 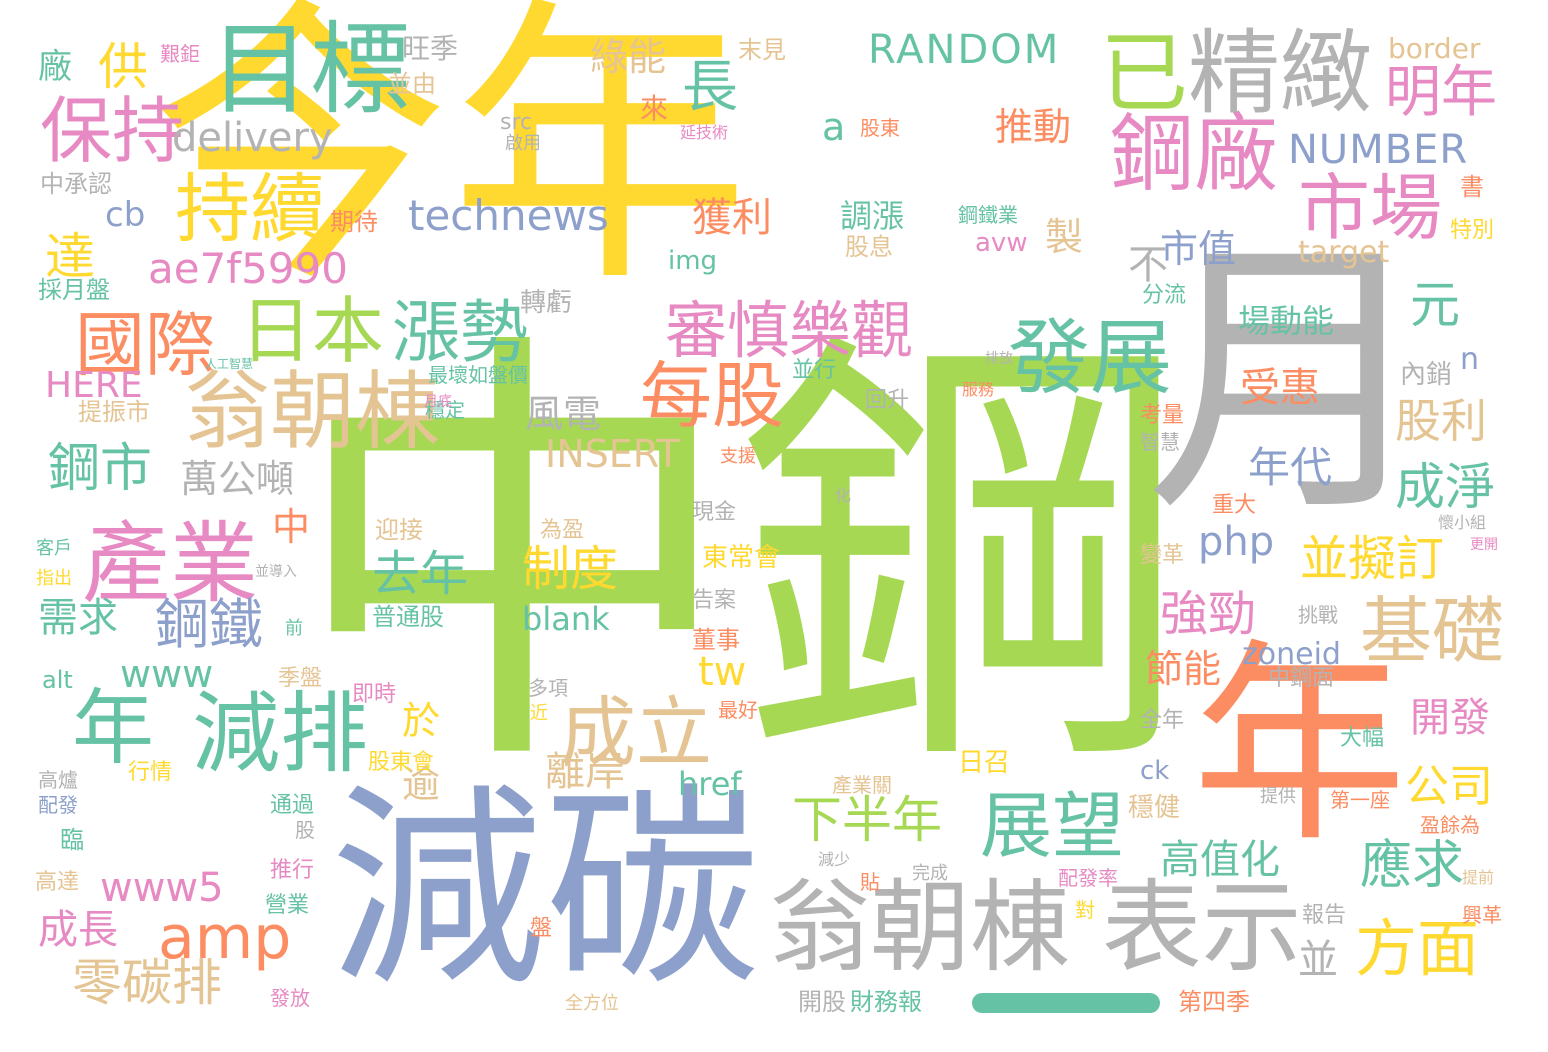 I want to click on word: src, so click(x=516, y=122).